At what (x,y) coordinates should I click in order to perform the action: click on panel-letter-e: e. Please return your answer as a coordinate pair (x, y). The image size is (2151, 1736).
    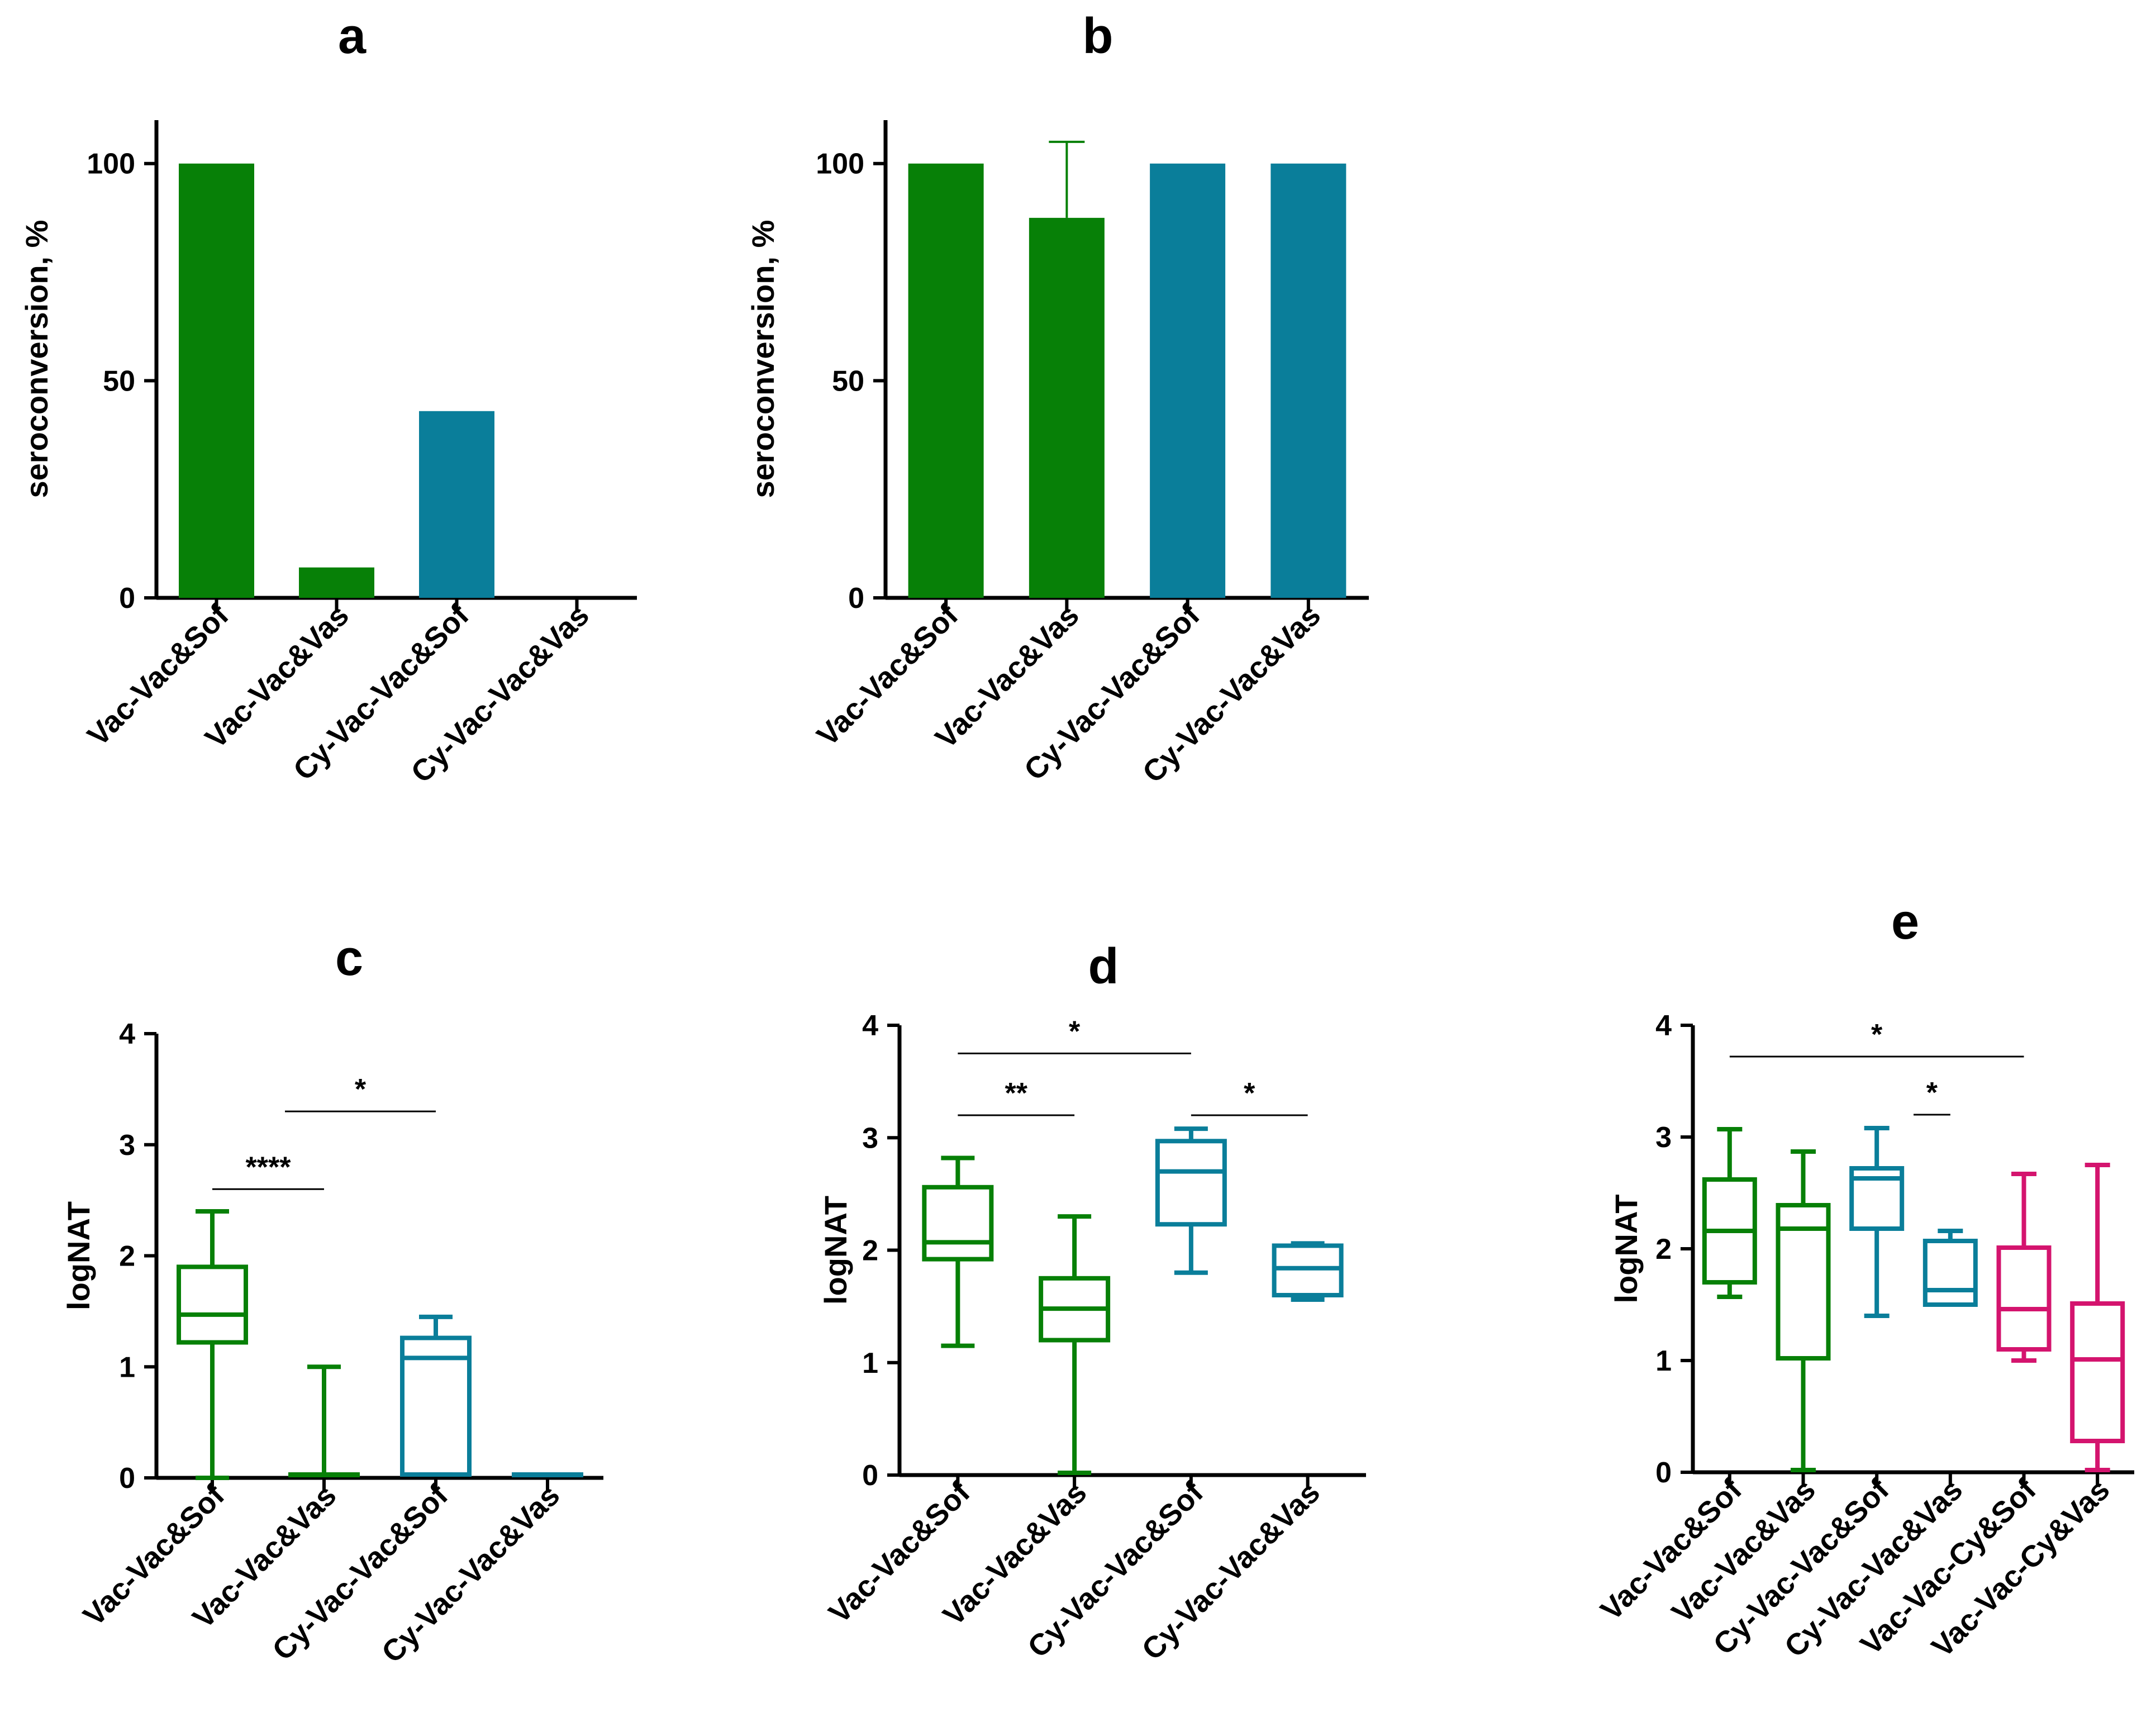
    Looking at the image, I should click on (1905, 922).